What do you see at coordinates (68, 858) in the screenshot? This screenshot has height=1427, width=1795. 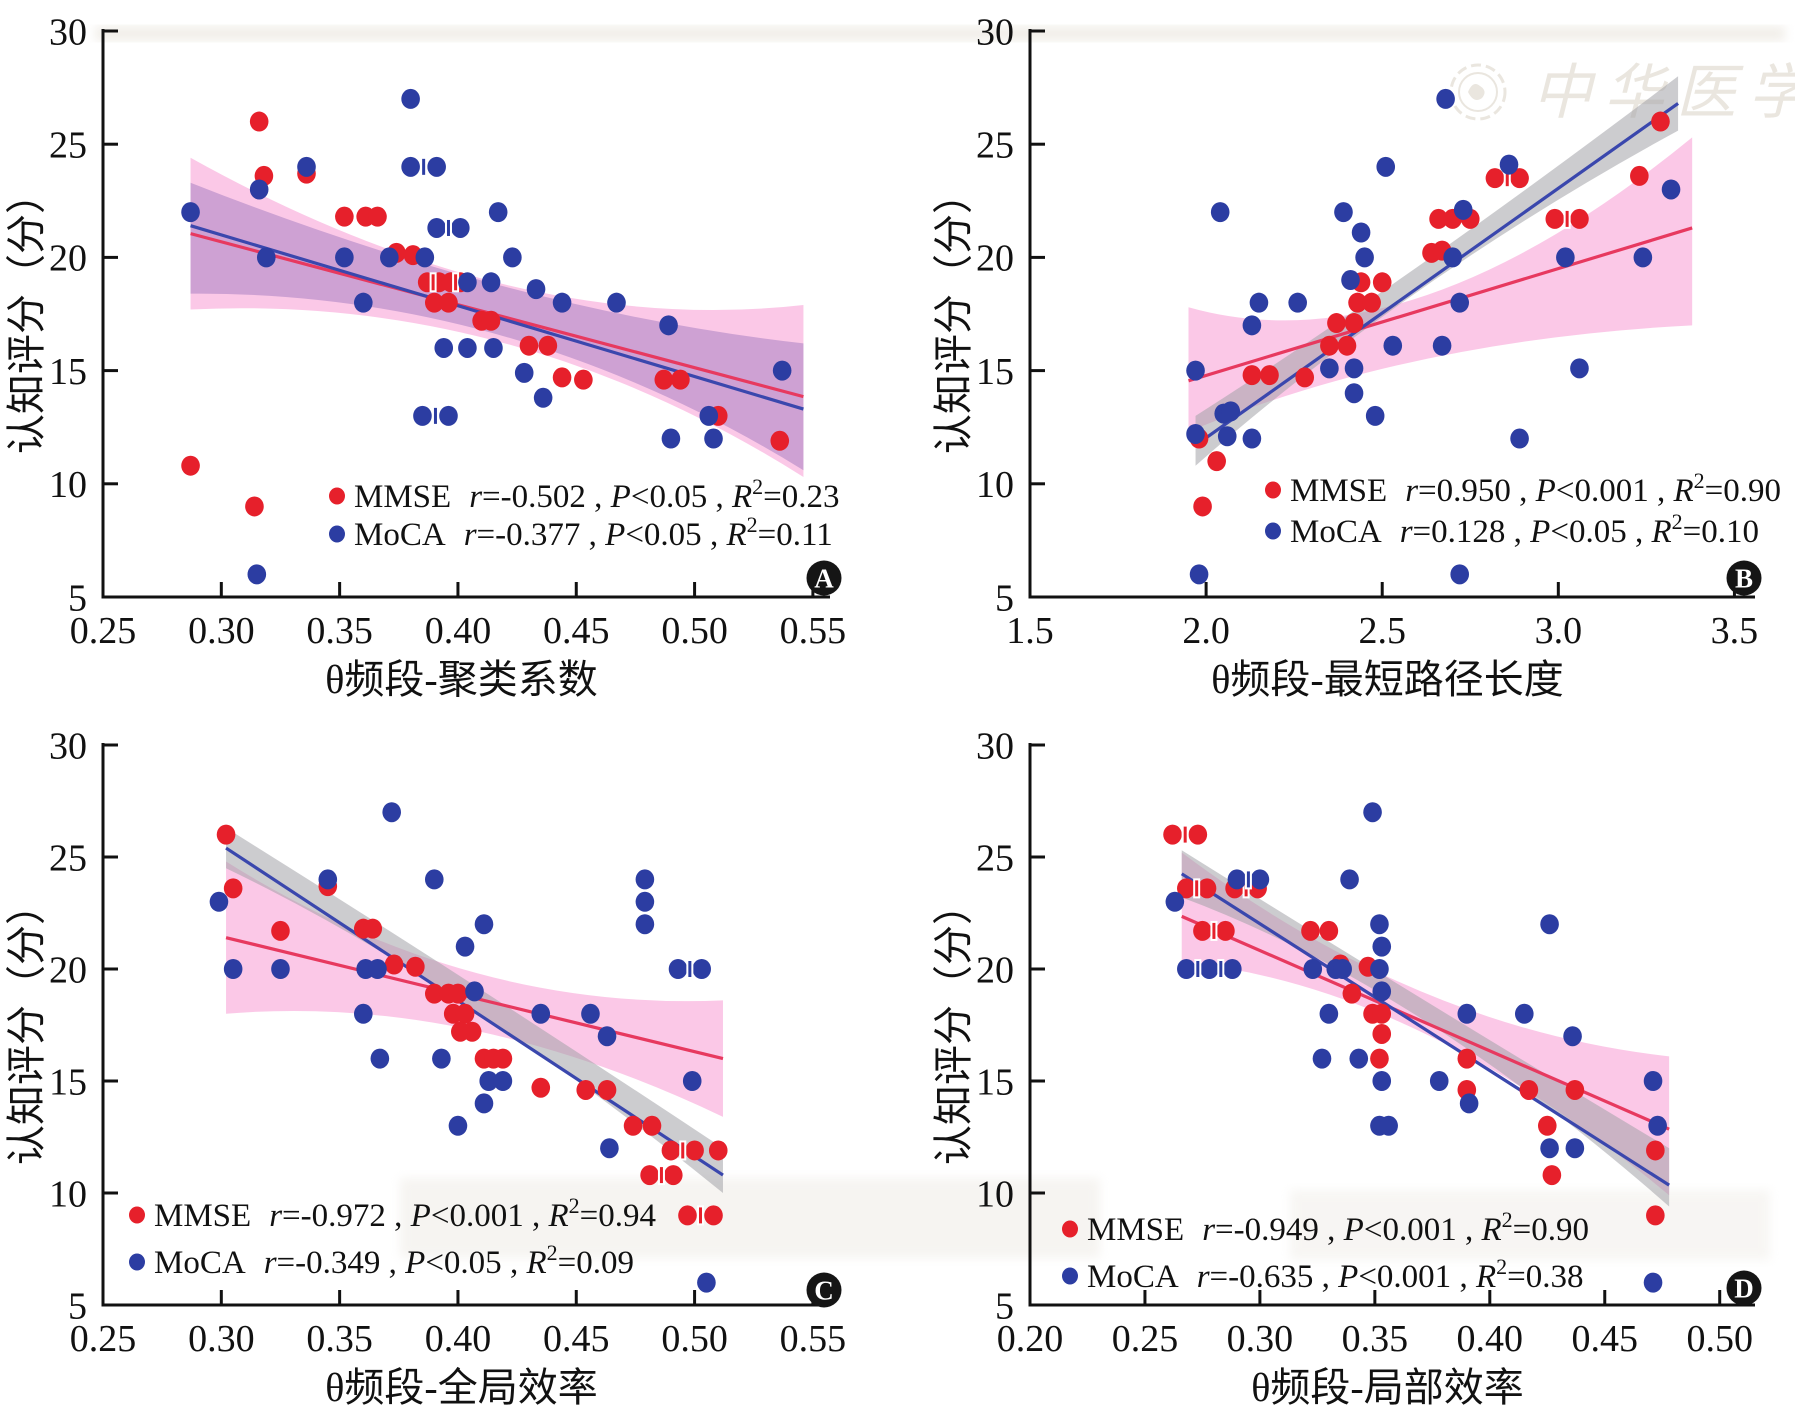 I see `y-tick-label: 25` at bounding box center [68, 858].